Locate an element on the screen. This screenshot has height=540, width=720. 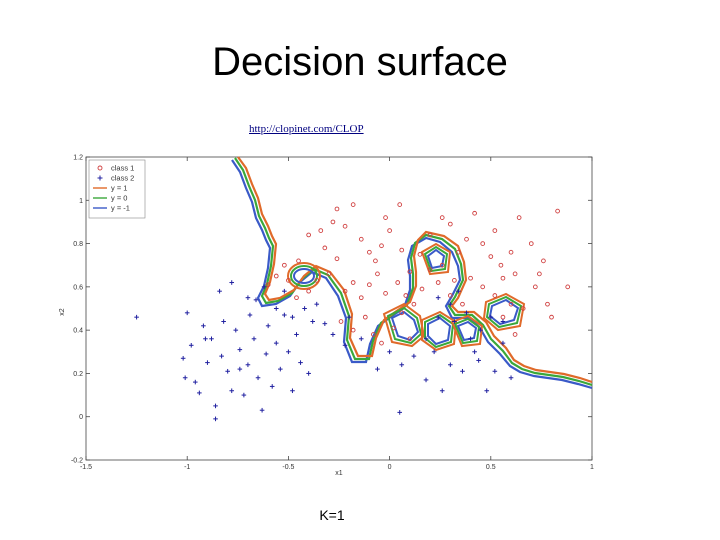
k-caption: K=1 is located at coordinates (332, 515).